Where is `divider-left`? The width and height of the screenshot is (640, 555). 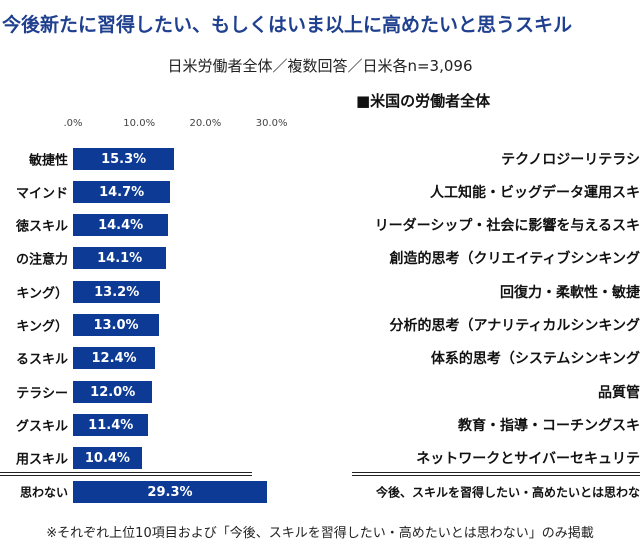
divider-left is located at coordinates (126, 474).